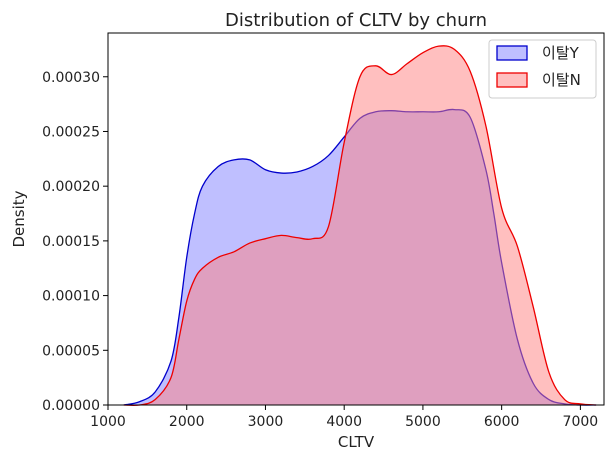  Describe the element at coordinates (561, 53) in the screenshot. I see `legend-label-churn-yes: 이탈Y` at that location.